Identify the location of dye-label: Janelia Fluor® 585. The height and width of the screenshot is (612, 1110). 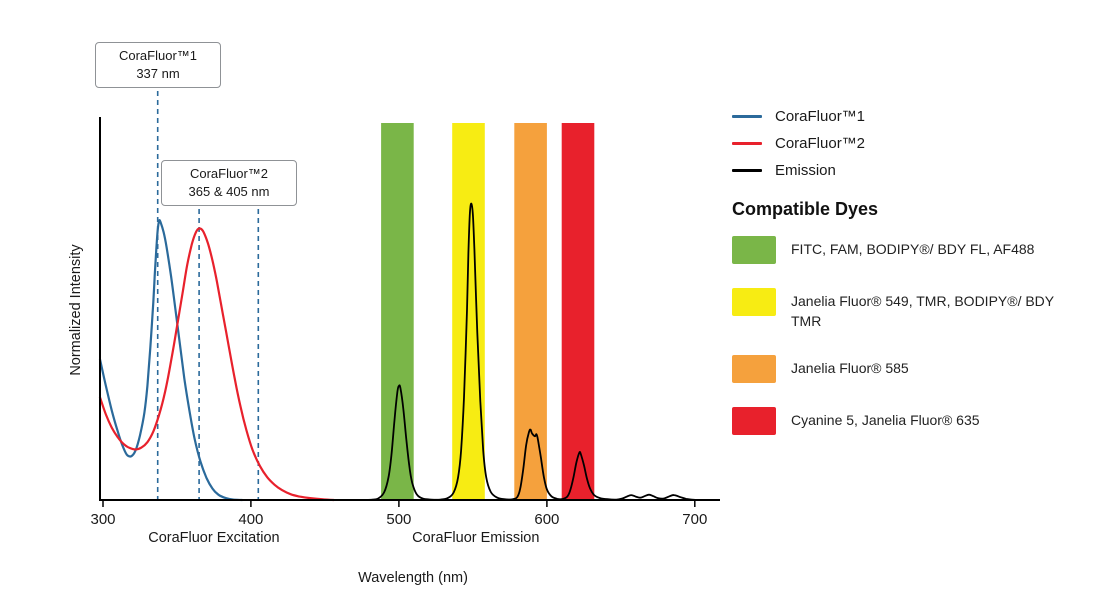
(850, 368).